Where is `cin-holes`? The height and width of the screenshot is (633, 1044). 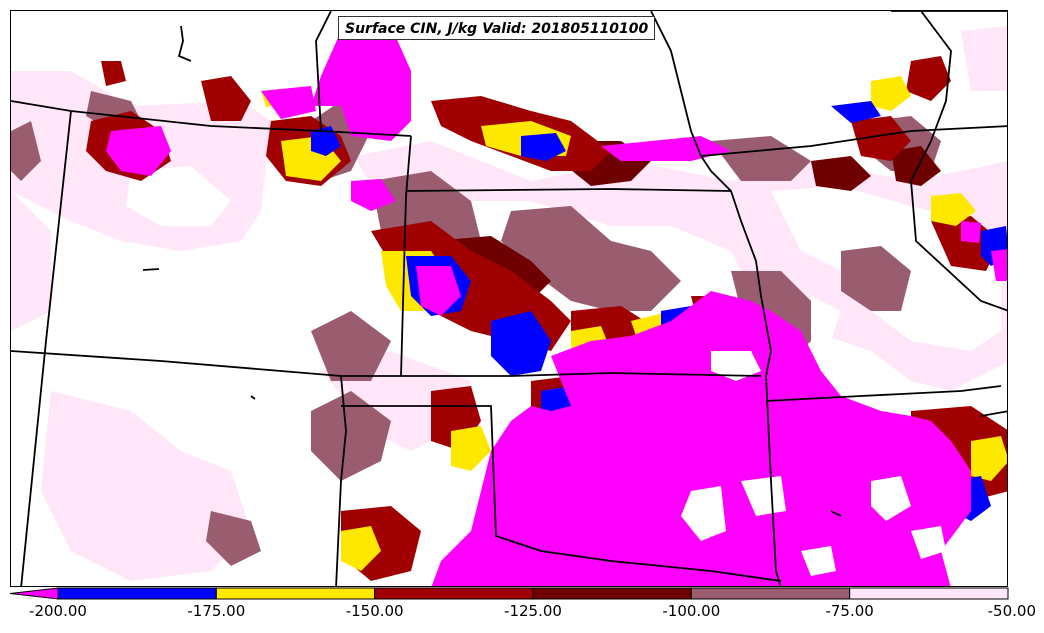
cin-holes is located at coordinates (813, 463).